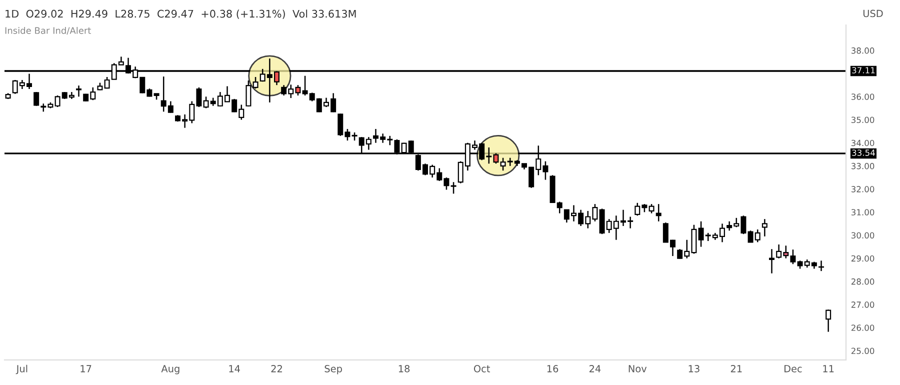  Describe the element at coordinates (862, 212) in the screenshot. I see `y-tick-label: 31.00` at that location.